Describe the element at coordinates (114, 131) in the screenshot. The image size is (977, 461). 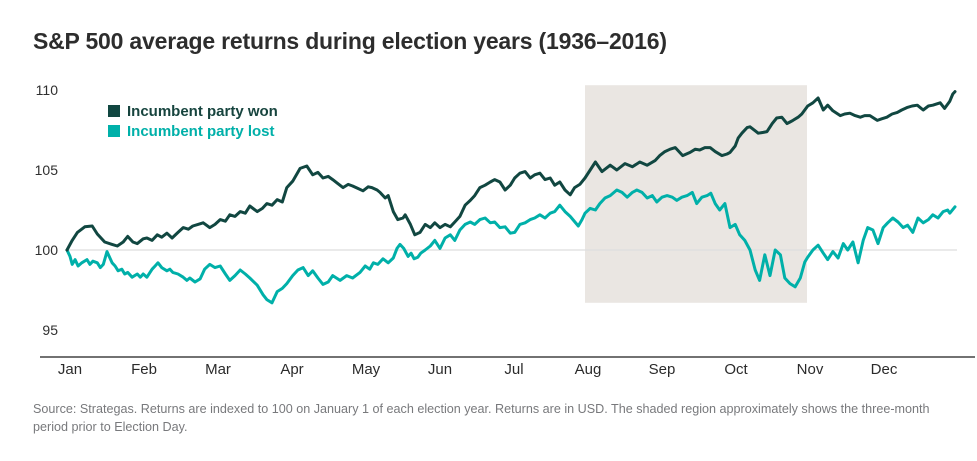
I see `lost-series-swatch-icon` at that location.